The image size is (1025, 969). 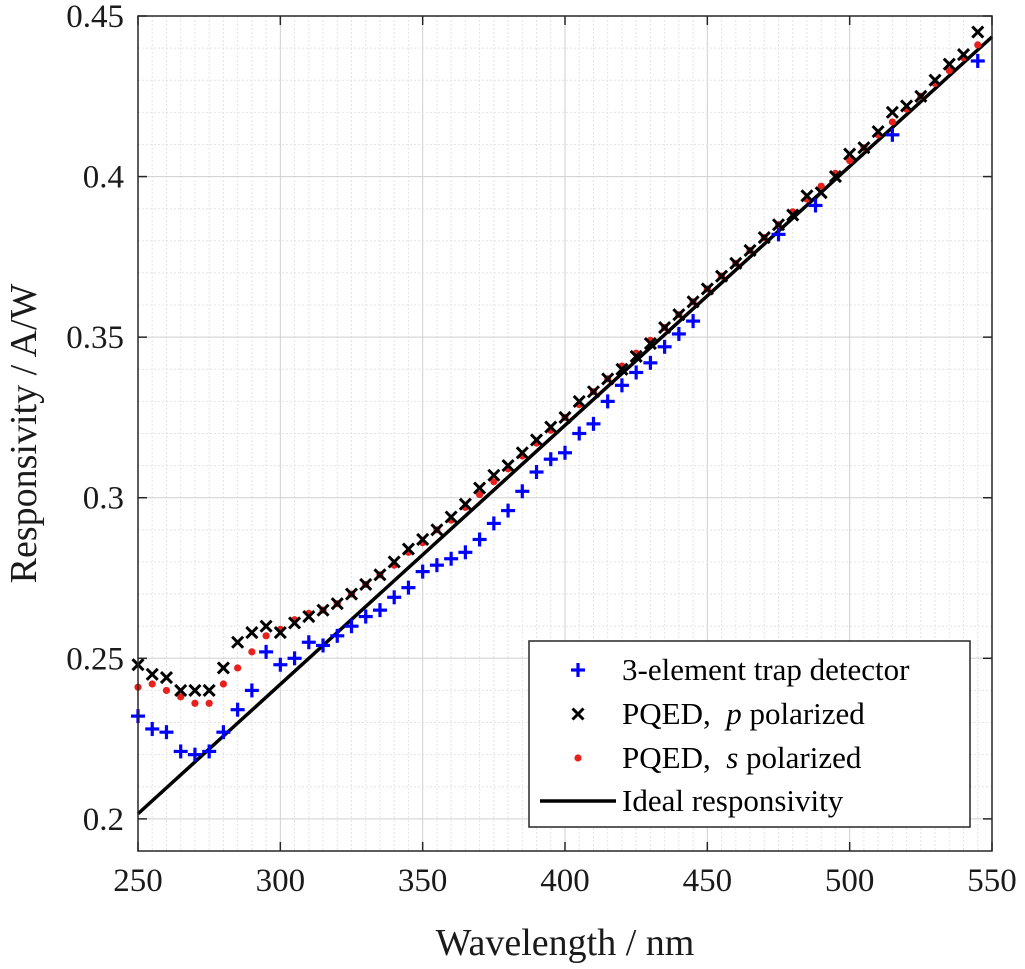 I want to click on legend-label: 3-element trap detector, so click(x=766, y=669).